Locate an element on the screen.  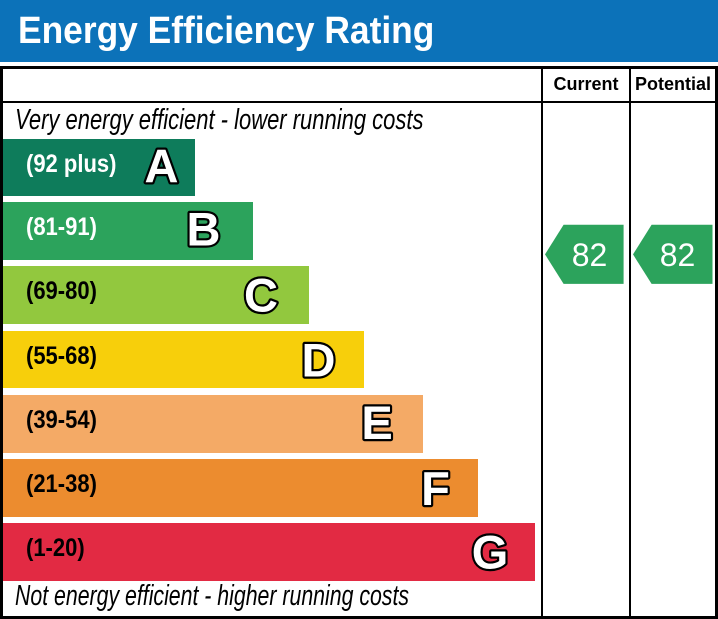
svg-text: F is located at coordinates (435, 488).